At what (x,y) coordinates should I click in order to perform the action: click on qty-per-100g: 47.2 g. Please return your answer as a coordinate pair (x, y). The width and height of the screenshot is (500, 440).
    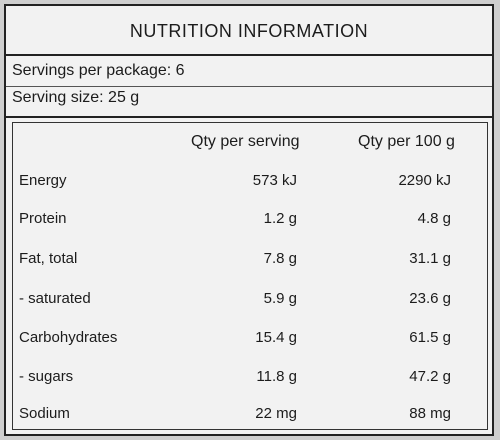
    Looking at the image, I should click on (430, 376).